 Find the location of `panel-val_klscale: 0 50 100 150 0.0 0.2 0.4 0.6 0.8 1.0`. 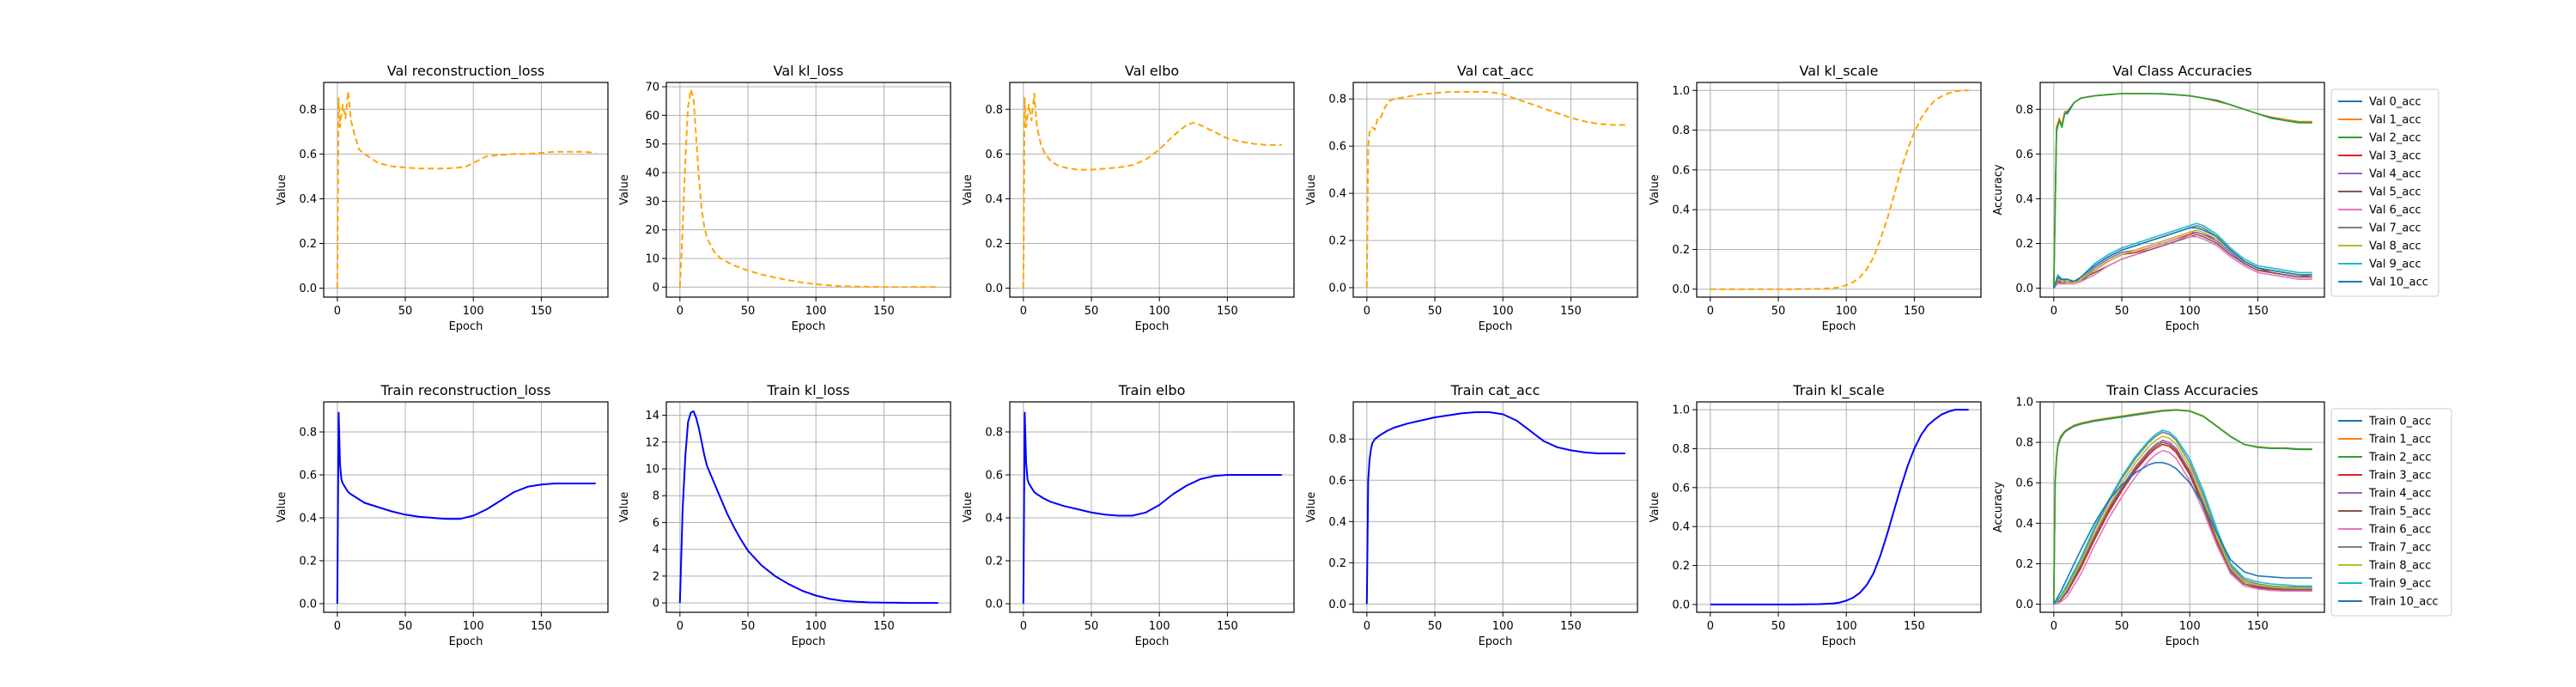

panel-val_klscale: 0 50 100 150 0.0 0.2 0.4 0.6 0.8 1.0 is located at coordinates (1827, 200).